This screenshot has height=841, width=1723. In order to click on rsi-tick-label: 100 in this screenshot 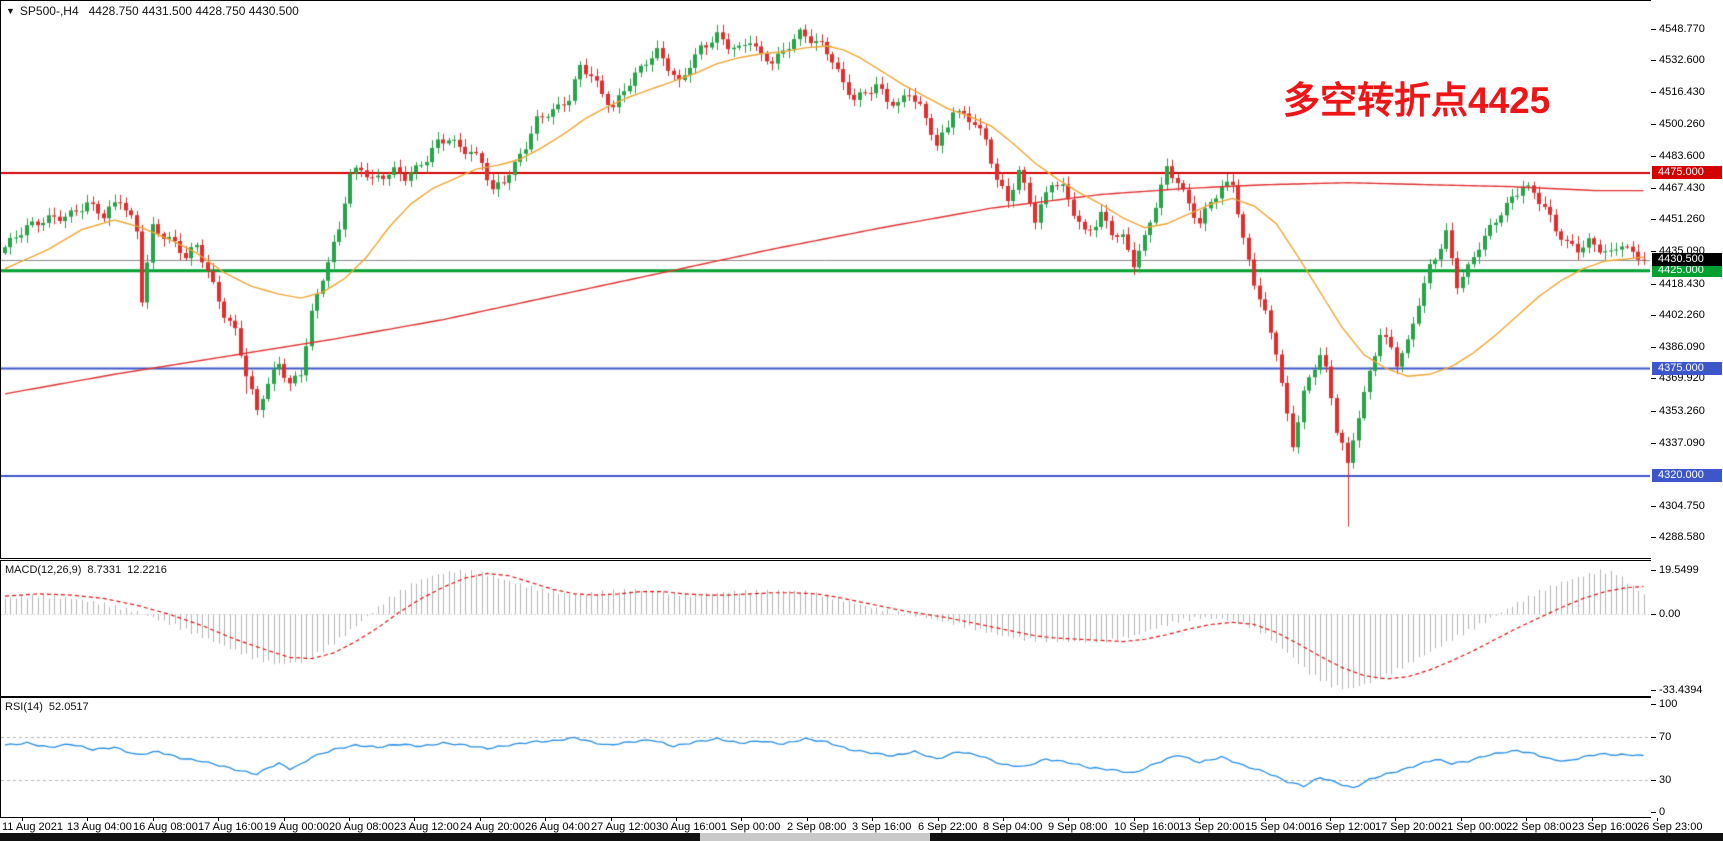, I will do `click(1668, 704)`.